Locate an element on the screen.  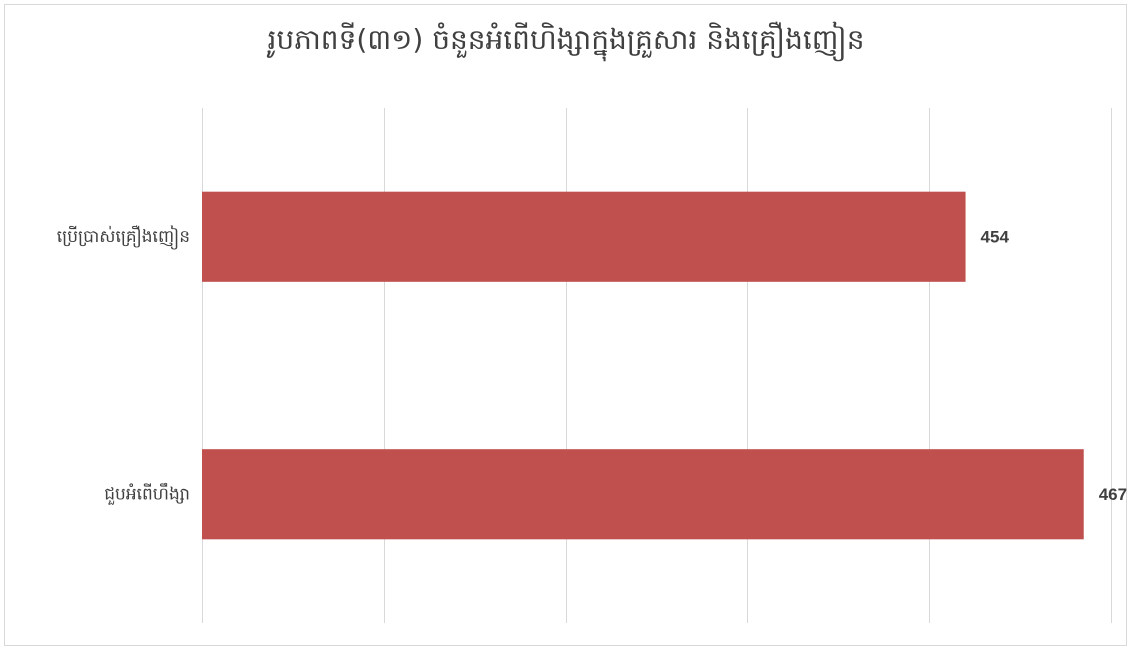
category-label-1: ជួបអំពើហឹង្សា is located at coordinates (147, 493).